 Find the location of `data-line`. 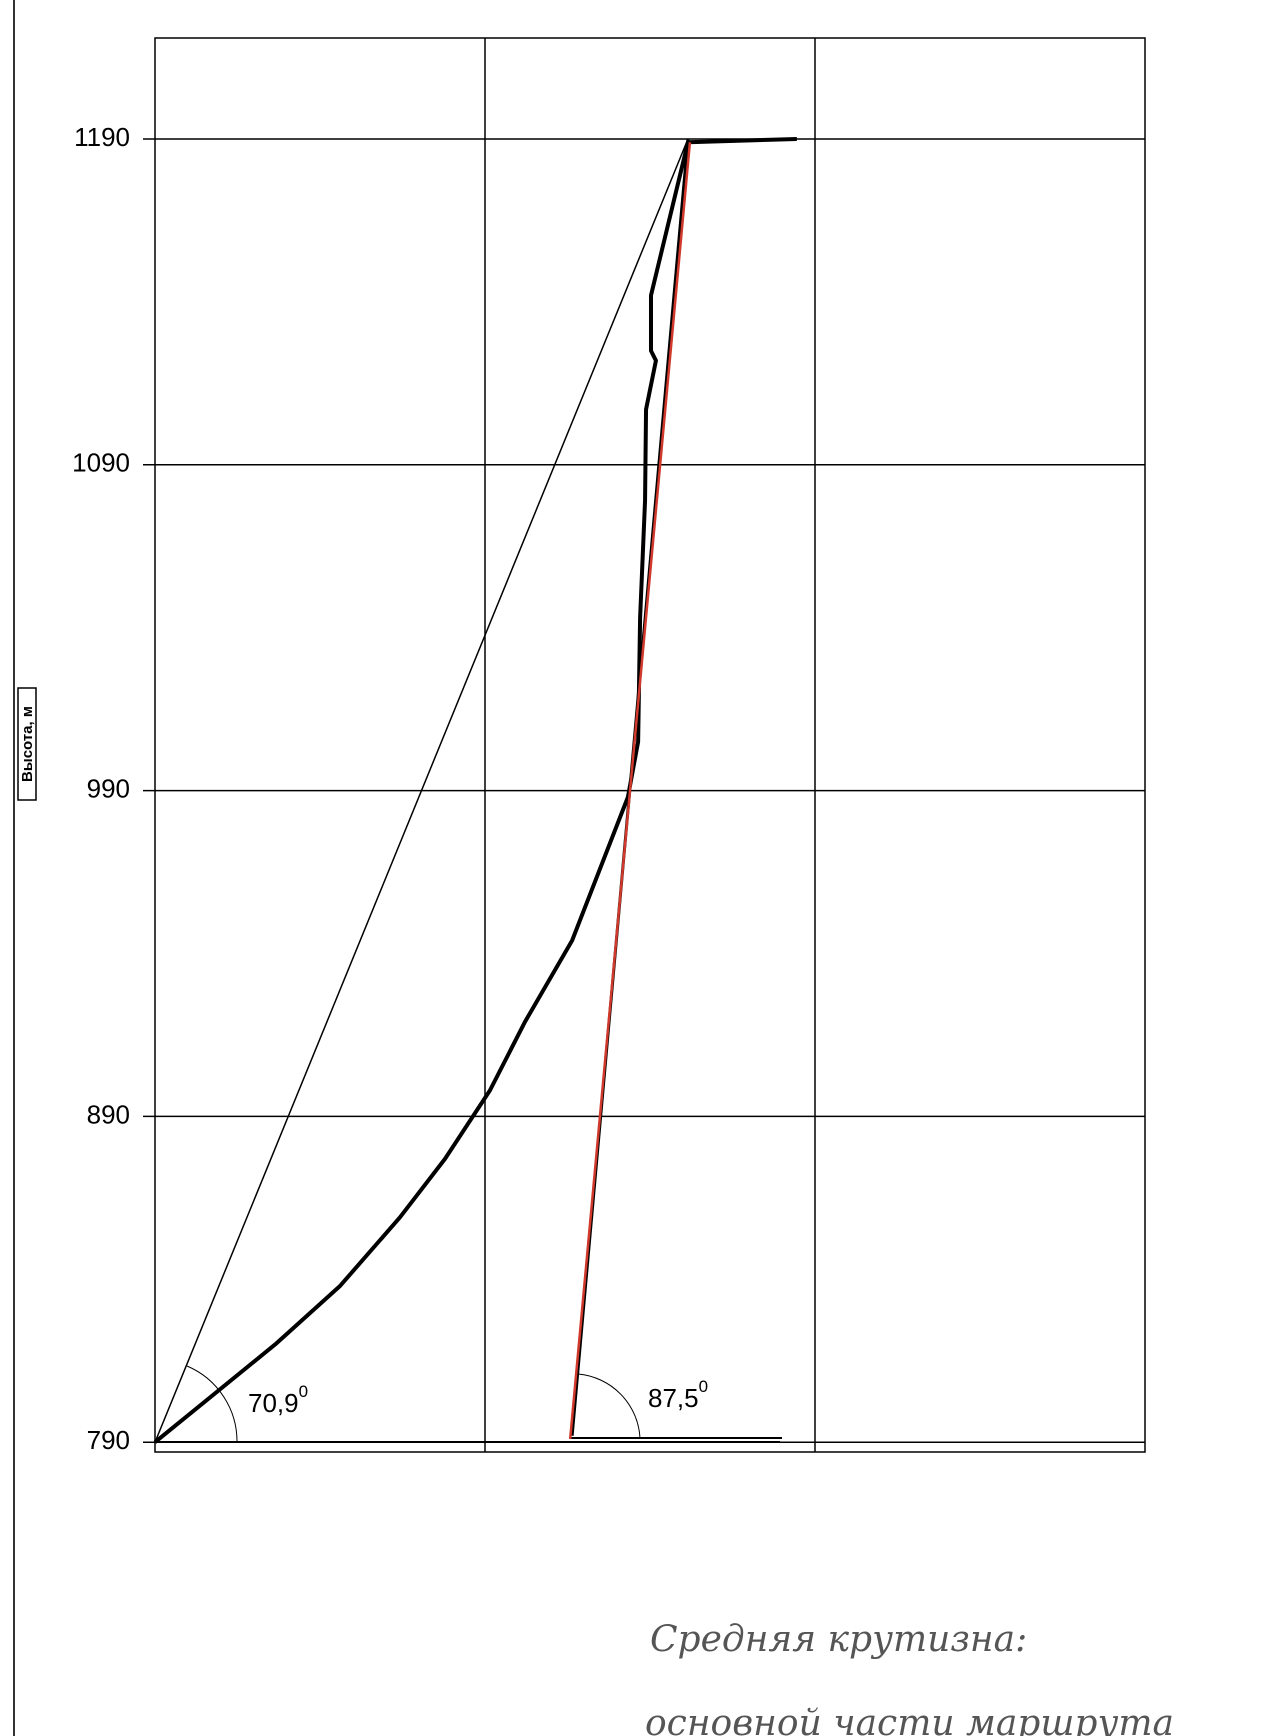

data-line is located at coordinates (630, 791).